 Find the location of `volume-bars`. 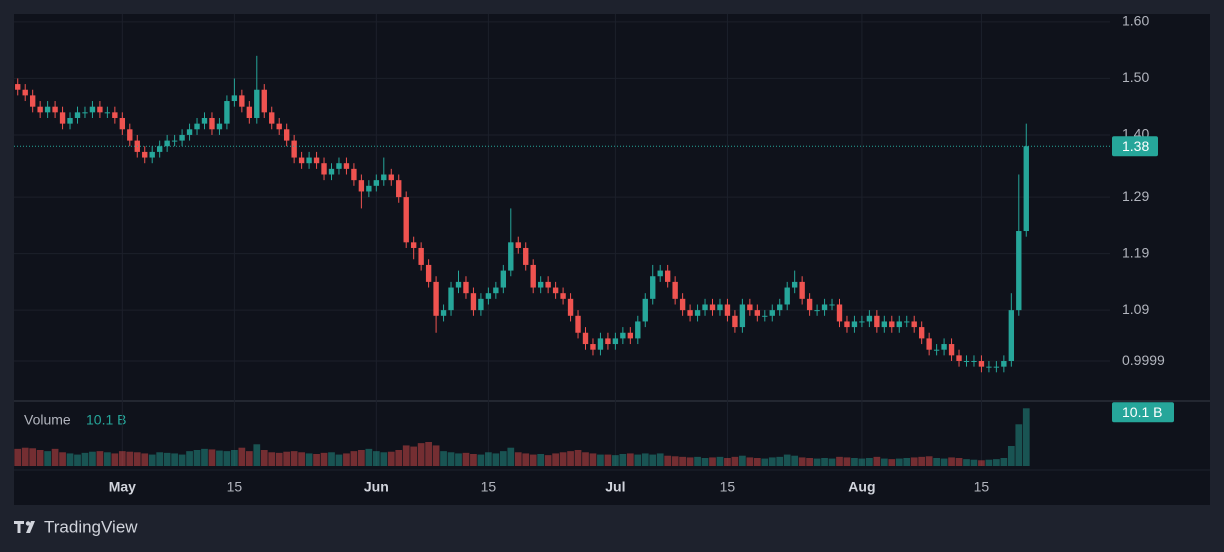

volume-bars is located at coordinates (522, 437).